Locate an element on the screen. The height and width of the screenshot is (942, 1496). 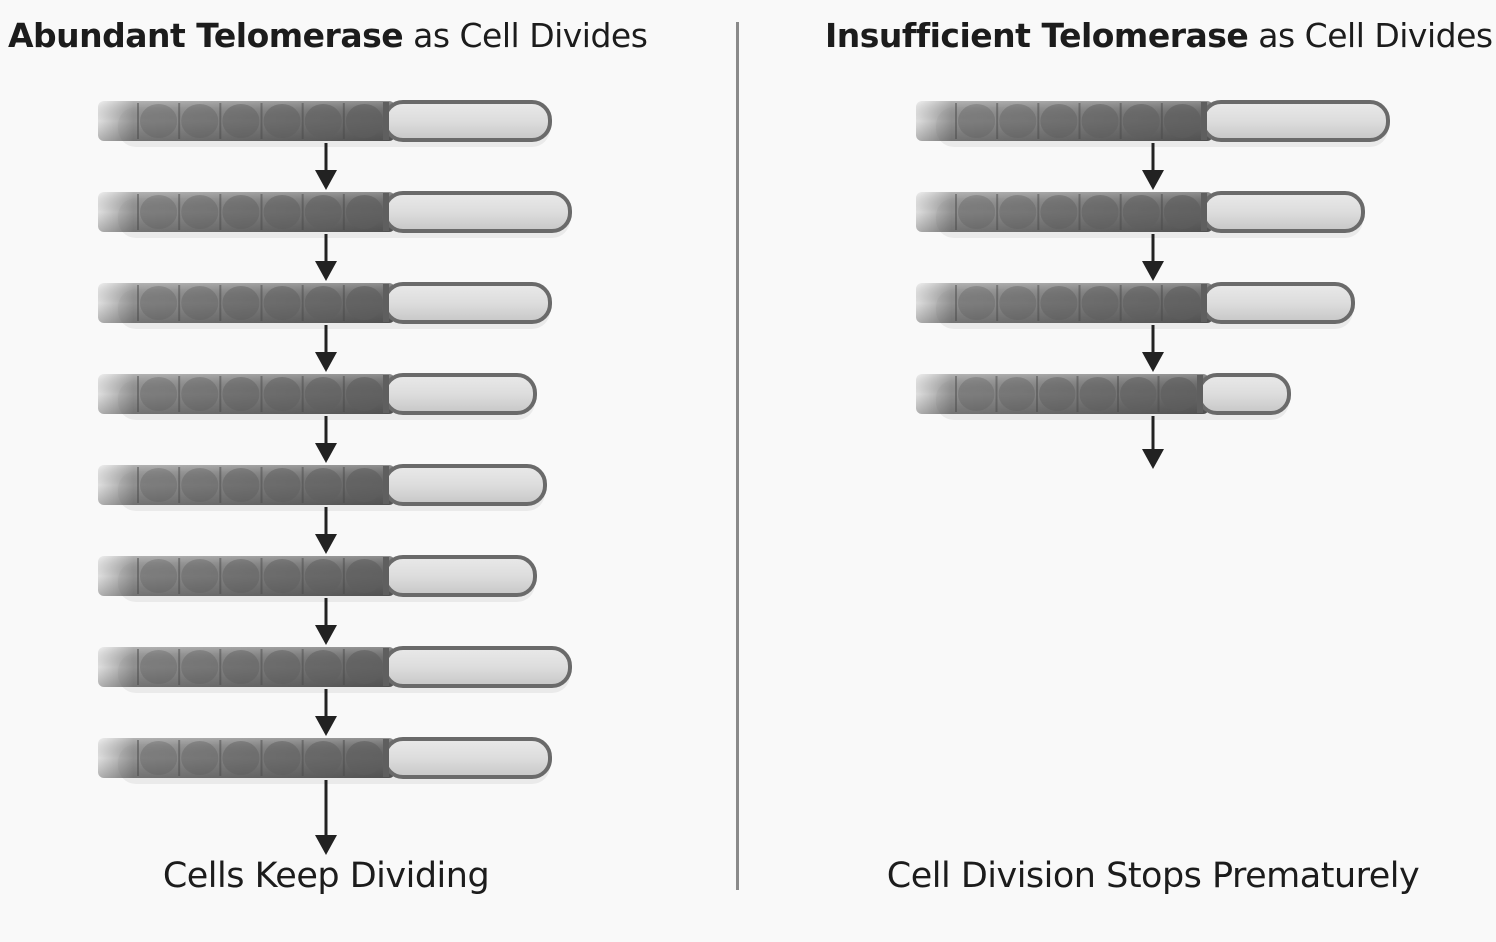
left-title-bold: Abundant Telomerase is located at coordinates (206, 35).